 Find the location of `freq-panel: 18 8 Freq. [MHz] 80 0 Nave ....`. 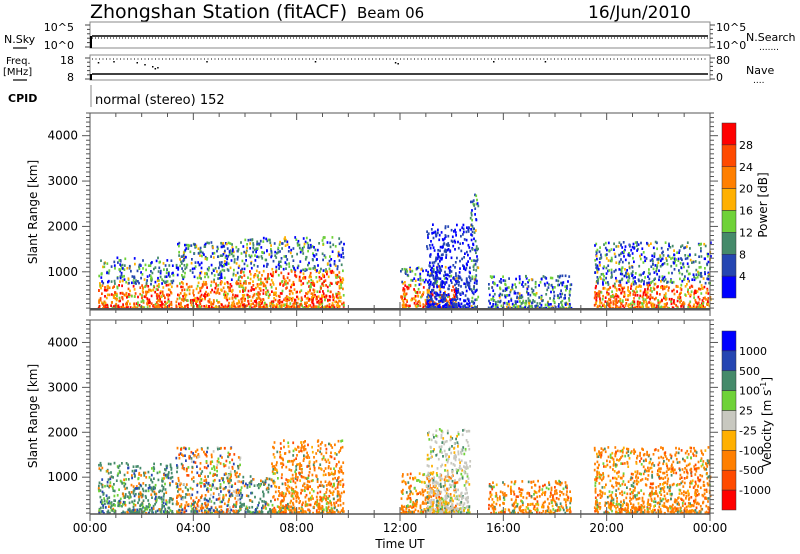

freq-panel: 18 8 Freq. [MHz] 80 0 Nave .... is located at coordinates (388, 70).